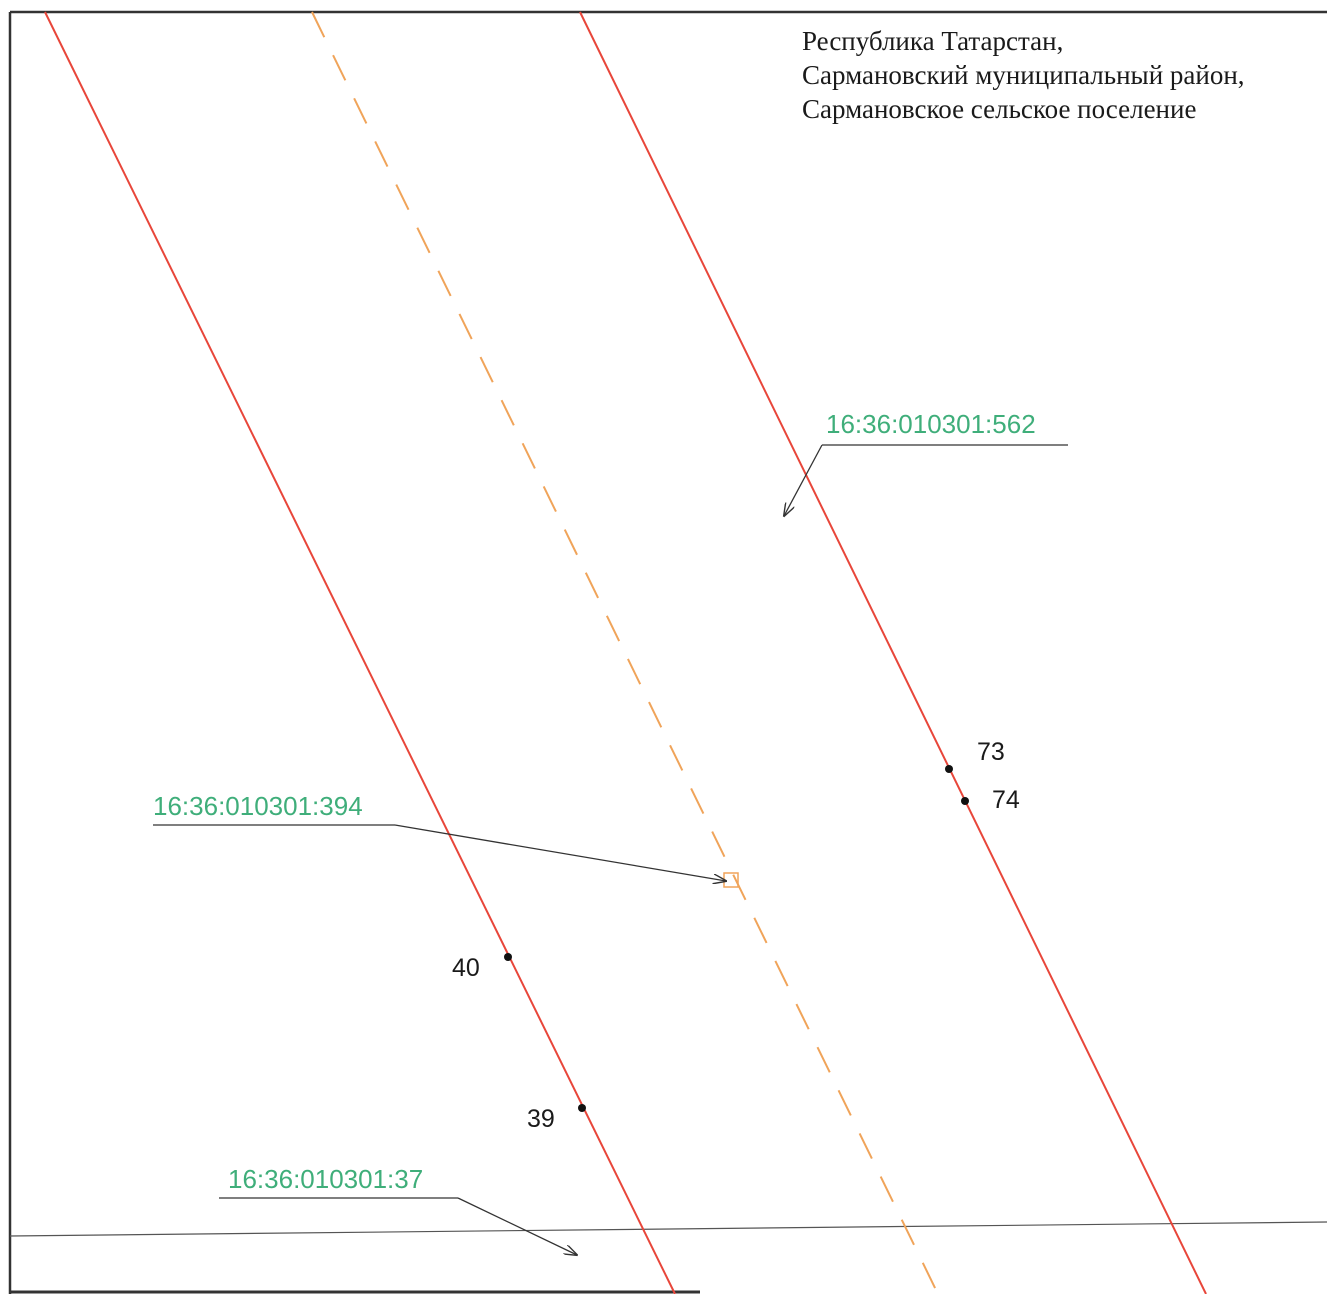 This screenshot has height=1294, width=1327. What do you see at coordinates (999, 109) in the screenshot?
I see `address-line-settlement: Сармановское сельское поселение` at bounding box center [999, 109].